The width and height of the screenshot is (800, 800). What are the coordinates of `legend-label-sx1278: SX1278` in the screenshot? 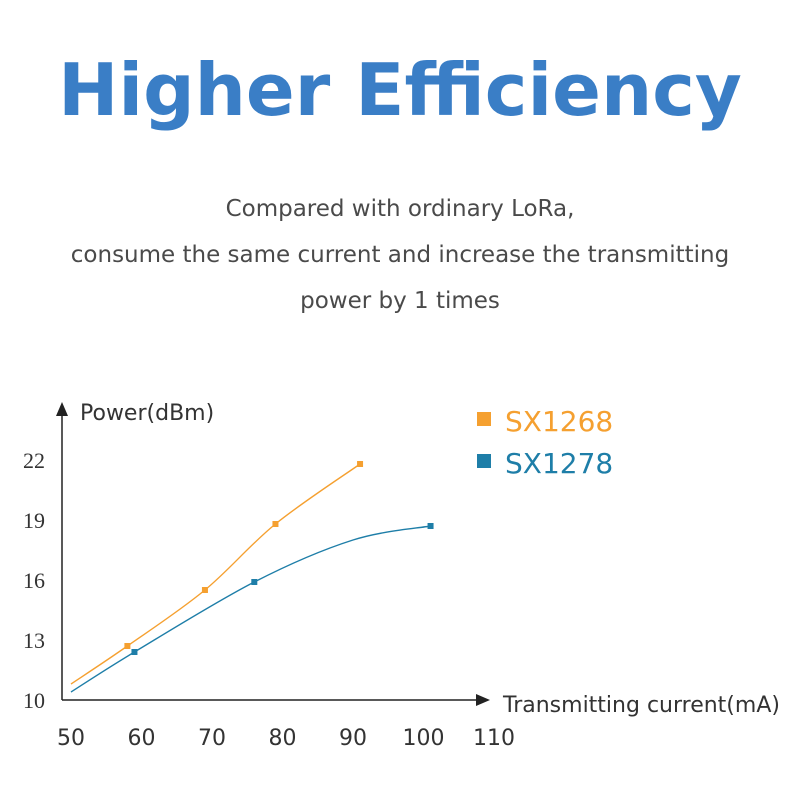 It's located at (559, 463).